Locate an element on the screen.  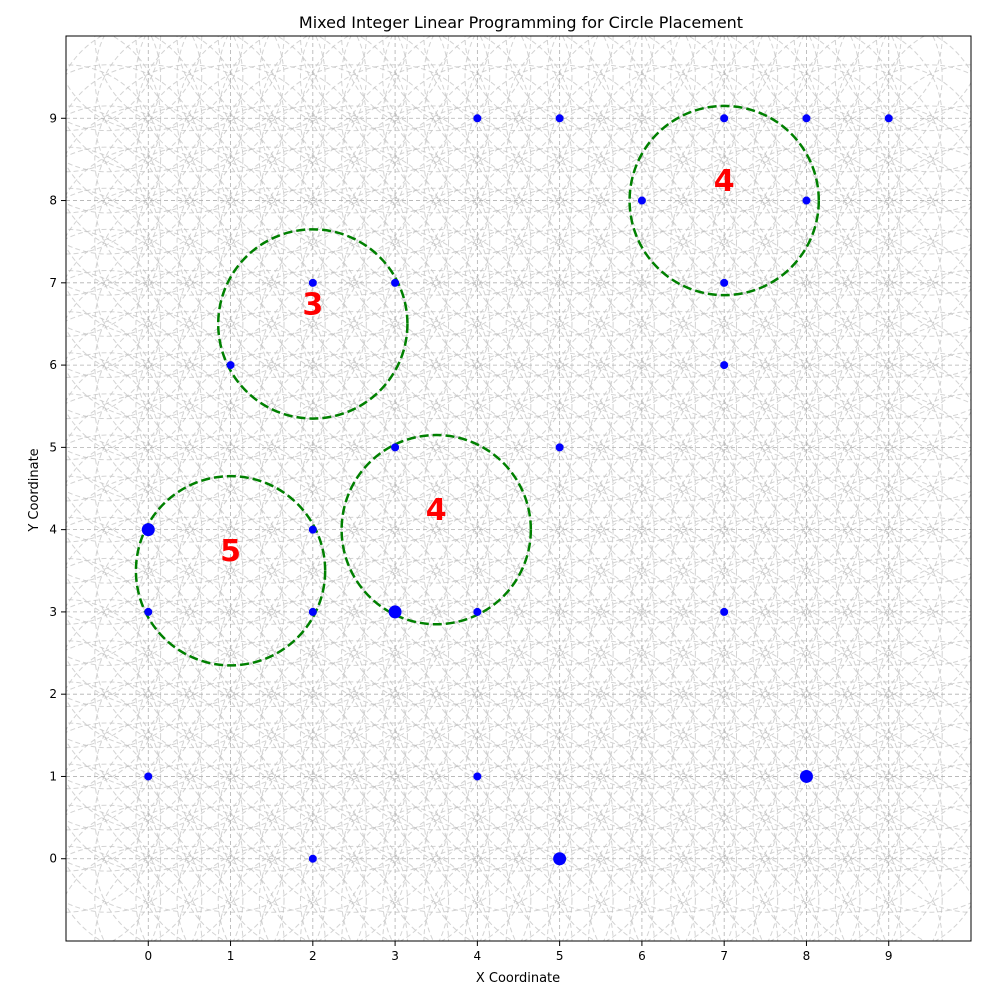
y-tick-label: 3 is located at coordinates (53, 612).